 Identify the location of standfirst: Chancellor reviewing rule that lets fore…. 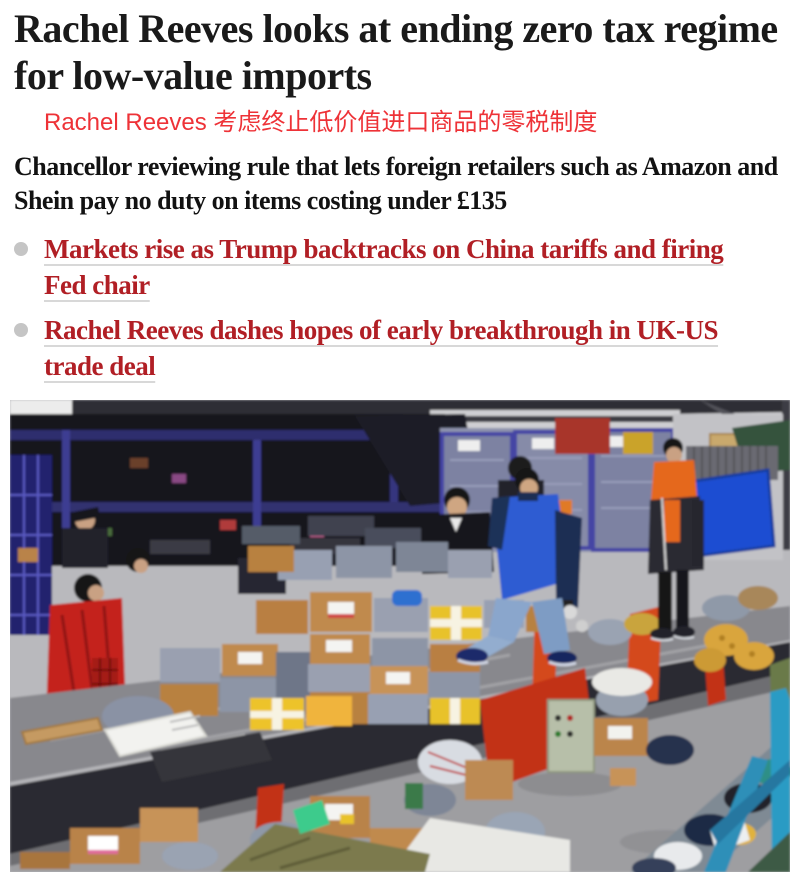
(396, 184).